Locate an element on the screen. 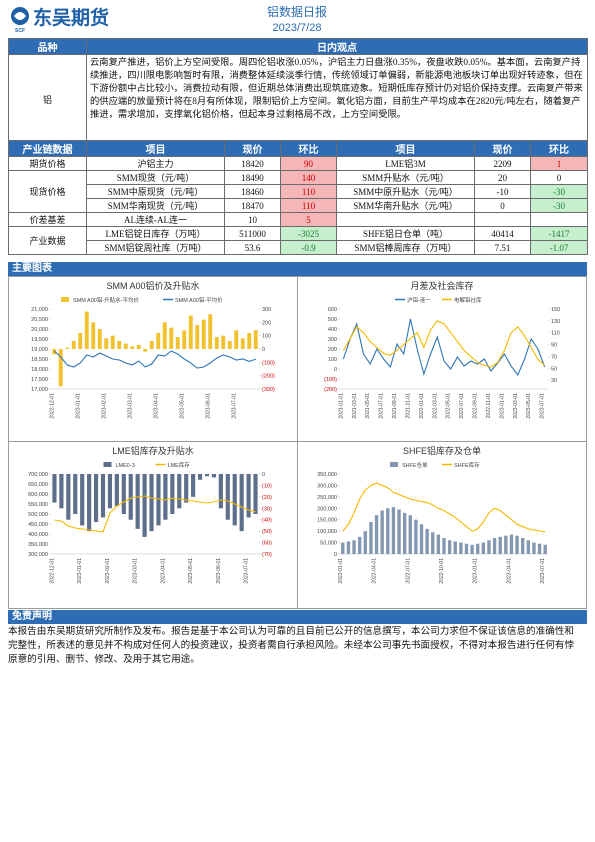 This screenshot has height=842, width=595. x-tick-label: 2023-06-01 is located at coordinates (219, 571).